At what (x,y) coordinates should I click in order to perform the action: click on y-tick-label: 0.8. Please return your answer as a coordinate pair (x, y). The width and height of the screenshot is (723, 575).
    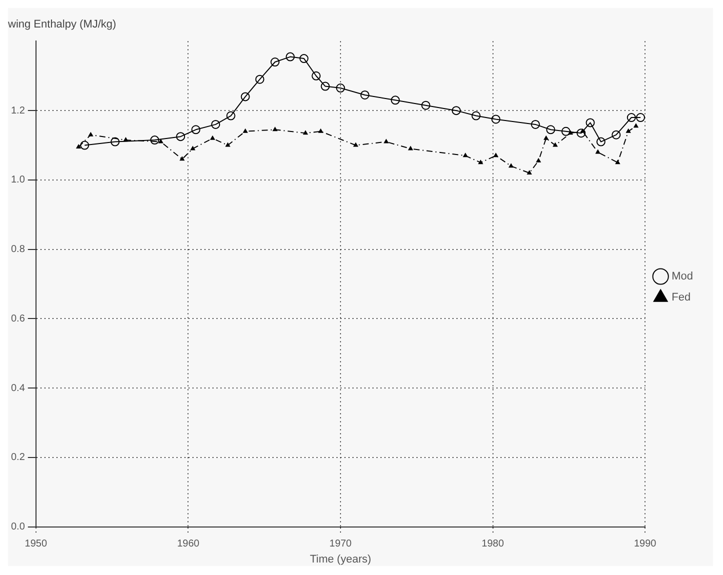
    Looking at the image, I should click on (18, 250).